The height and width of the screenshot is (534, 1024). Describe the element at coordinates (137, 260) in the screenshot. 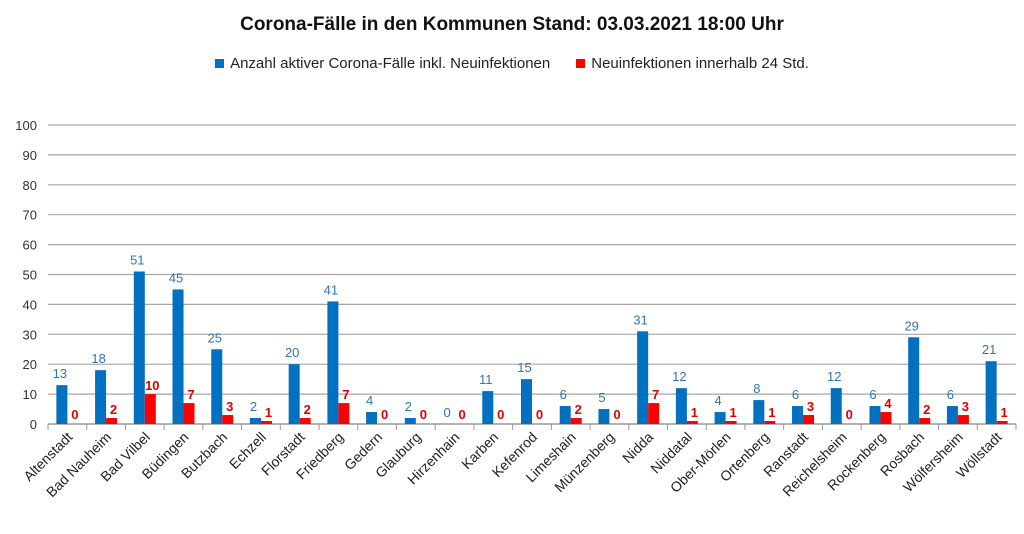

I see `data-label-active: 51` at that location.